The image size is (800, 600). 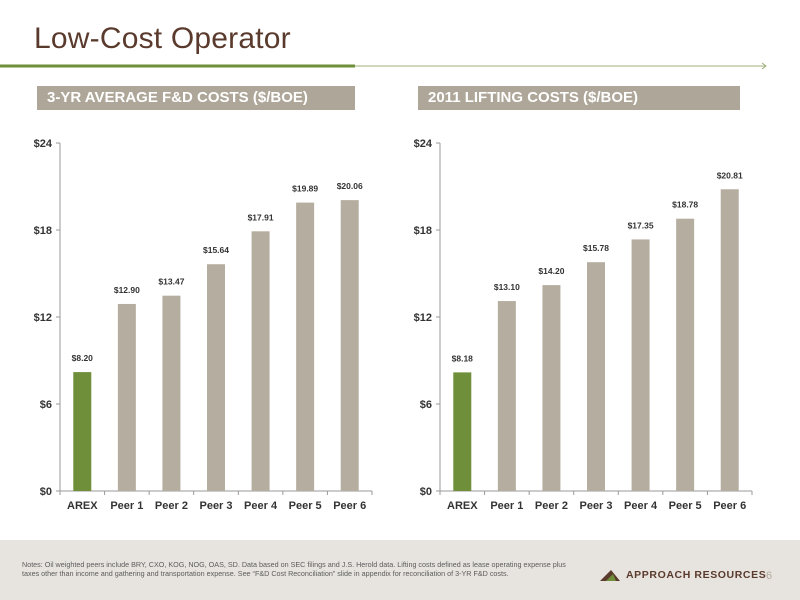 I want to click on fd-y-tick-label: $0, so click(x=46, y=492).